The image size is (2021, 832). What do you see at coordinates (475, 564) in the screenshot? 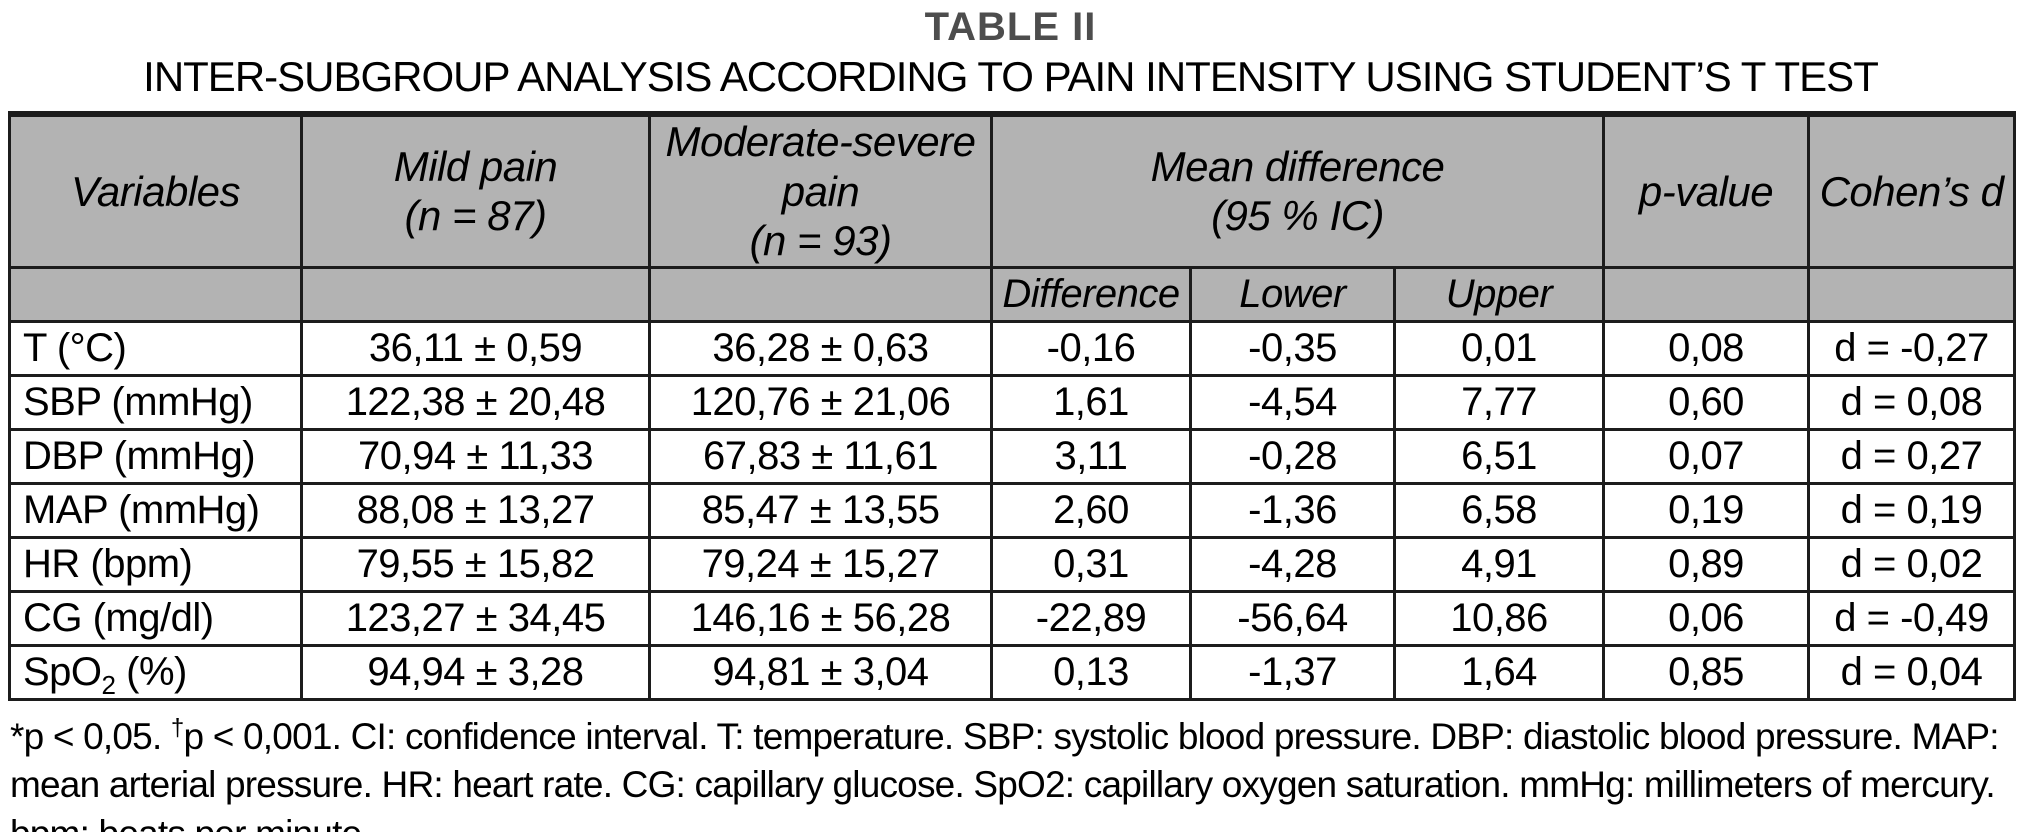
I see `cell-mild: 79,55 ± 15,82` at bounding box center [475, 564].